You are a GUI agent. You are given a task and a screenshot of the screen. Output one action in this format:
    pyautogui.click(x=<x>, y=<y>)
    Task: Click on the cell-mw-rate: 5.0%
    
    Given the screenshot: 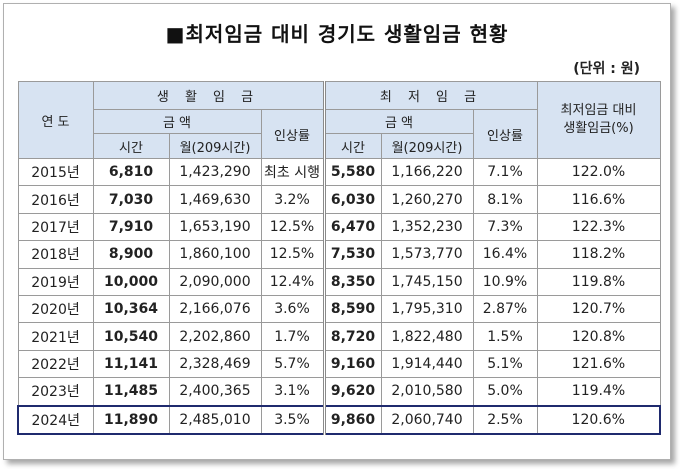 What is the action you would take?
    pyautogui.click(x=505, y=392)
    